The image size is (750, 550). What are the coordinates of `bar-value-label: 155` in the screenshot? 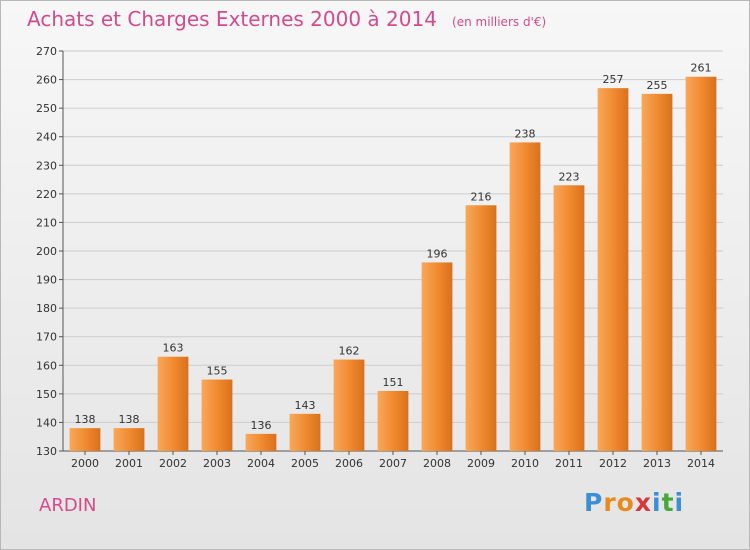 It's located at (217, 371).